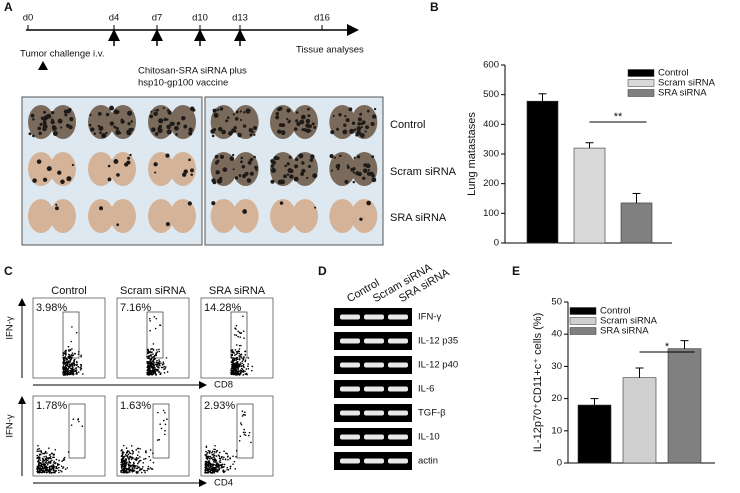 Image resolution: width=740 pixels, height=493 pixels. Describe the element at coordinates (516, 271) in the screenshot. I see `panel-label: E` at that location.